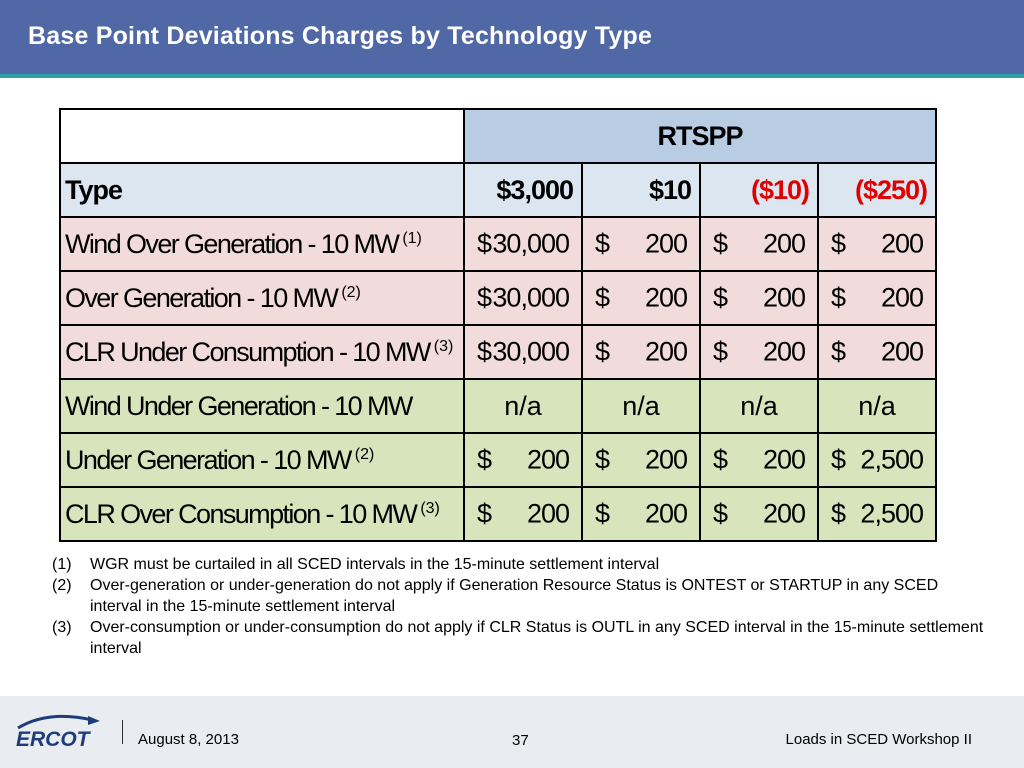  What do you see at coordinates (700, 136) in the screenshot?
I see `rtspp-header: RTSPP` at bounding box center [700, 136].